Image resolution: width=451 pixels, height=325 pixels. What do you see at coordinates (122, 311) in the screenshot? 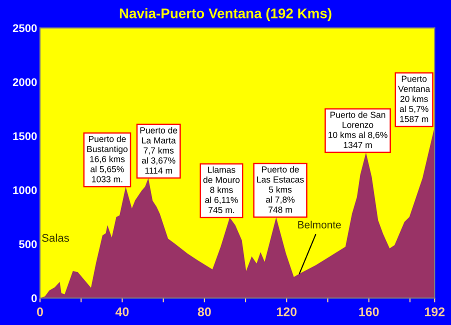
I see `x-tick-label: 40` at bounding box center [122, 311].